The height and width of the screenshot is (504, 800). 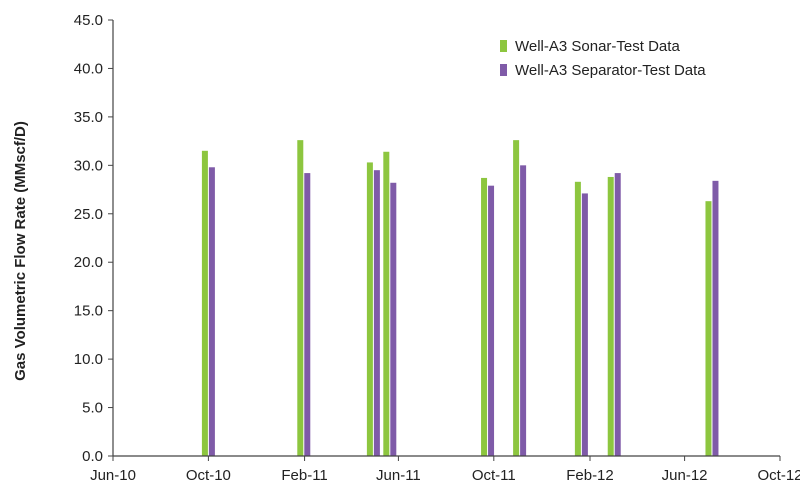 What do you see at coordinates (88, 20) in the screenshot?
I see `y-tick-label: 45.0` at bounding box center [88, 20].